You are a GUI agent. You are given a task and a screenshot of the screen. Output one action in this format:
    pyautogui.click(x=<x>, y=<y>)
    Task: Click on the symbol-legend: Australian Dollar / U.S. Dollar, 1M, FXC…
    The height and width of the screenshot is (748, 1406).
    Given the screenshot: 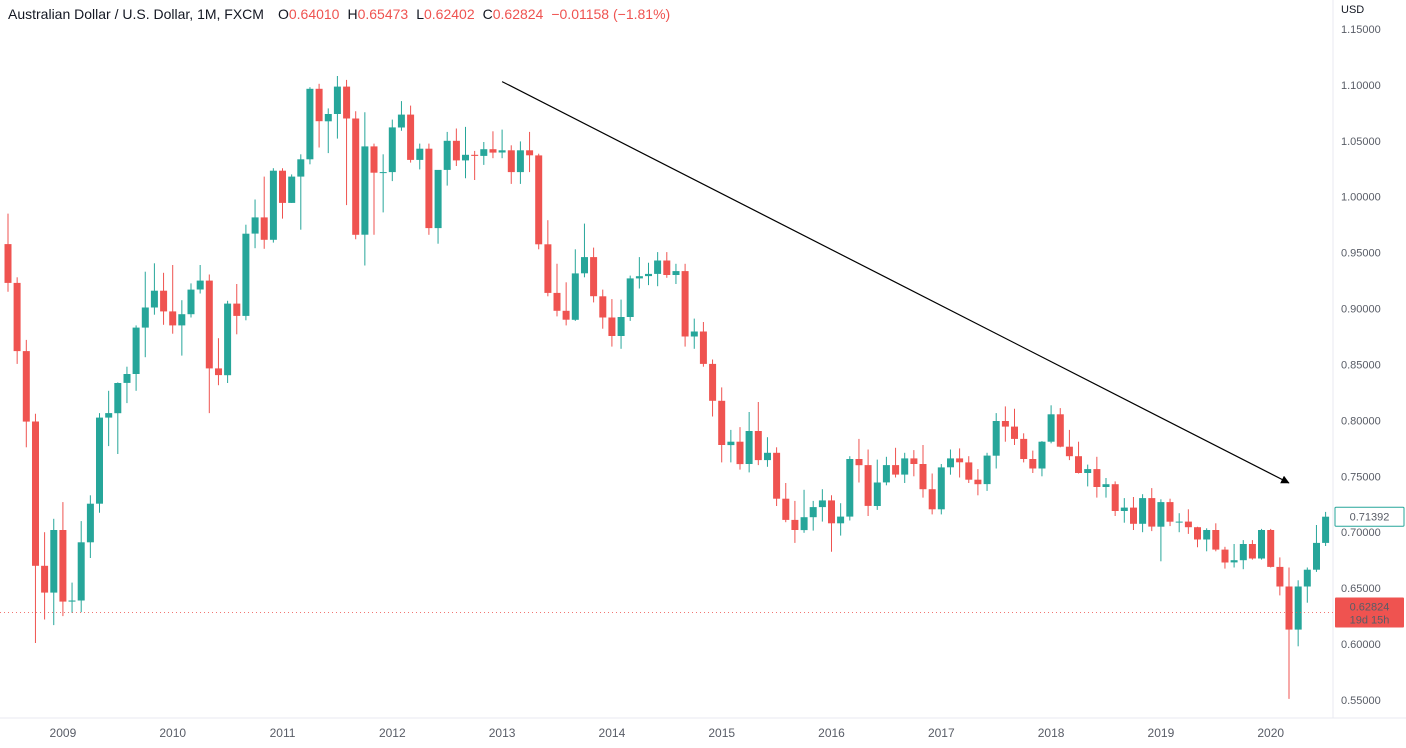 What is the action you would take?
    pyautogui.click(x=339, y=14)
    